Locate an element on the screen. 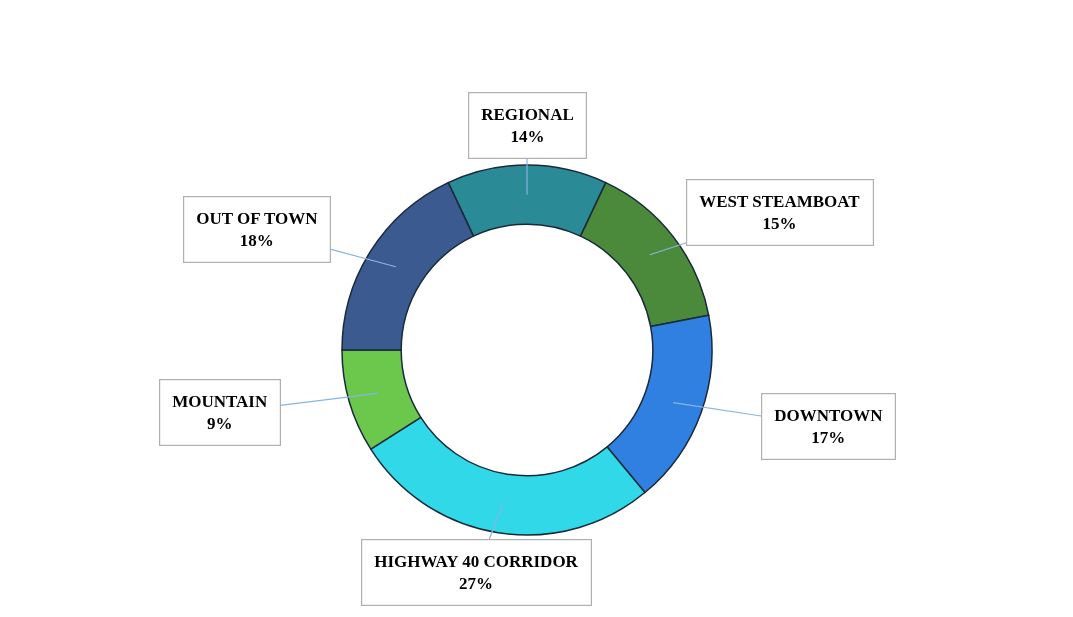 The width and height of the screenshot is (1073, 617). data-label: 27% is located at coordinates (476, 584).